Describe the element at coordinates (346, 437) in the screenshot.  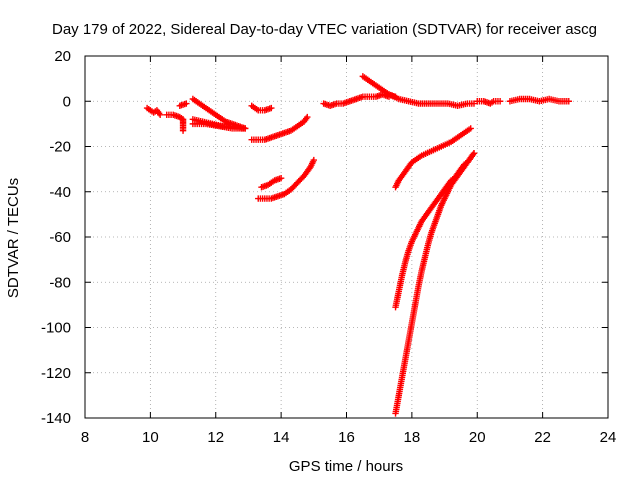
I see `x-tick-label: 16` at that location.